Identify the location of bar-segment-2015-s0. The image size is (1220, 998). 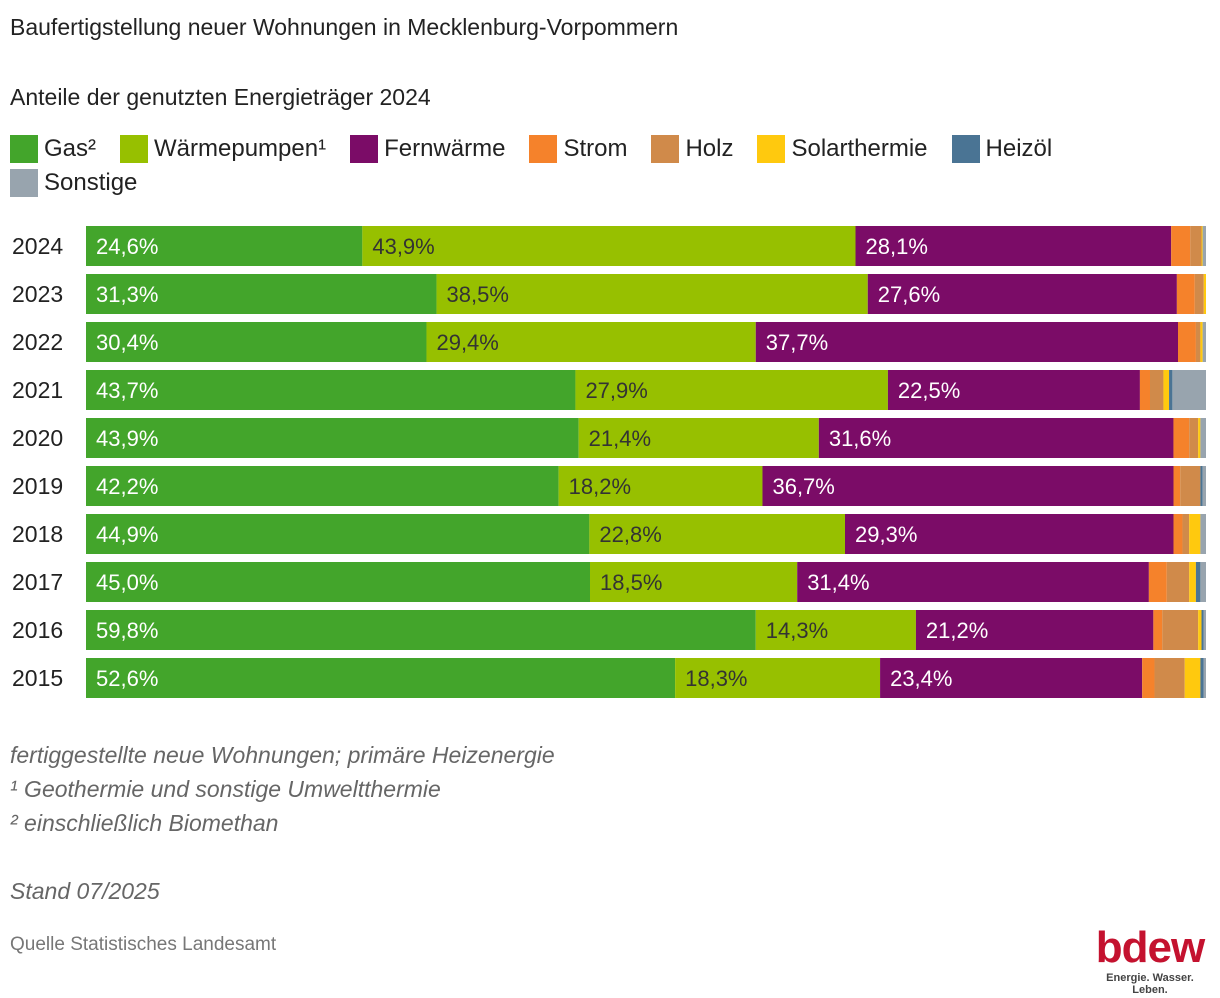
(381, 678).